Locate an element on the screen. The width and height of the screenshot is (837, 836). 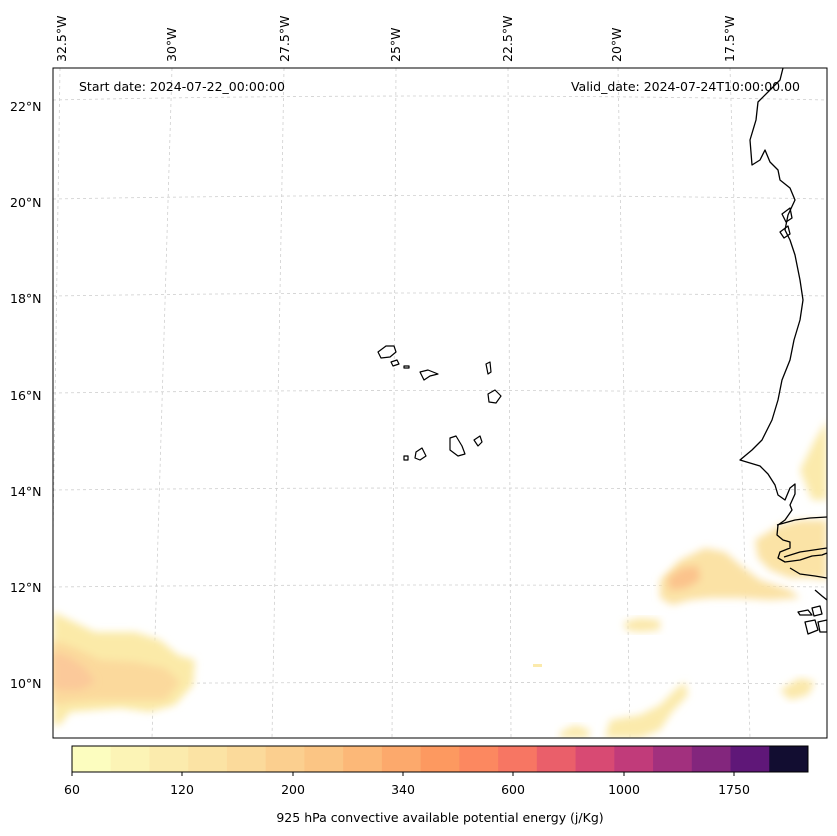
lon-label: 17.5°W is located at coordinates (729, 39).